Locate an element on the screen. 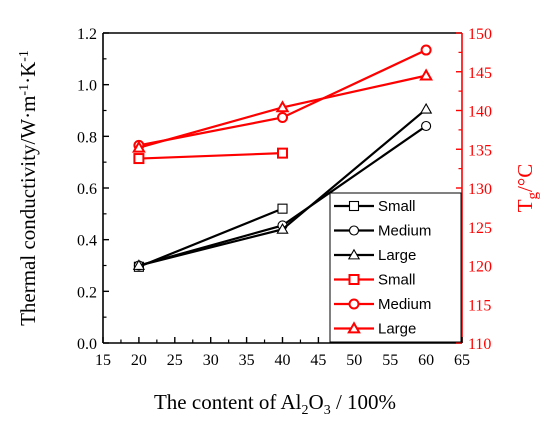 The width and height of the screenshot is (550, 423). x-tick-label: 60 is located at coordinates (426, 360).